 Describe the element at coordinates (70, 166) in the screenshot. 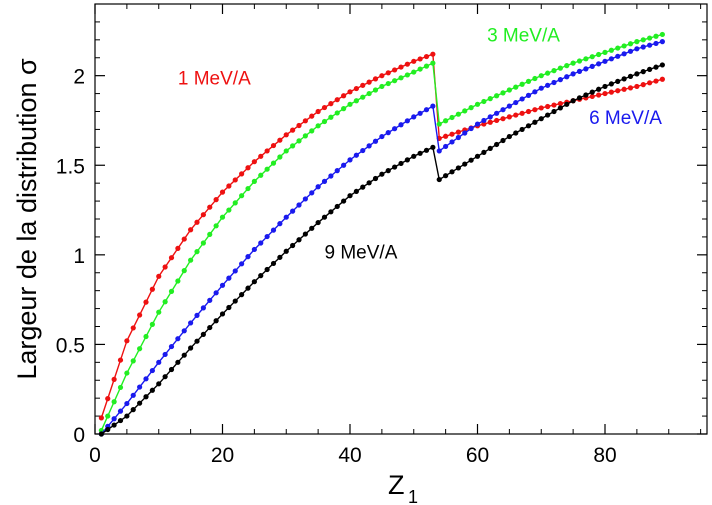

I see `y-tick-label: 1.5` at that location.